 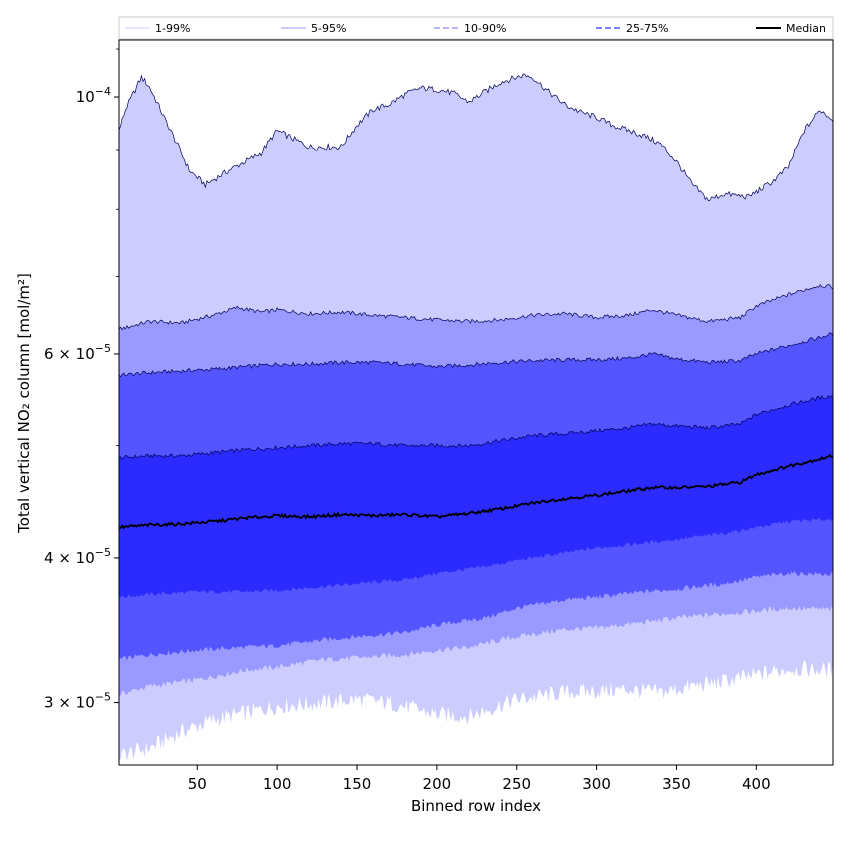 What do you see at coordinates (277, 784) in the screenshot?
I see `x-tick-label: 100` at bounding box center [277, 784].